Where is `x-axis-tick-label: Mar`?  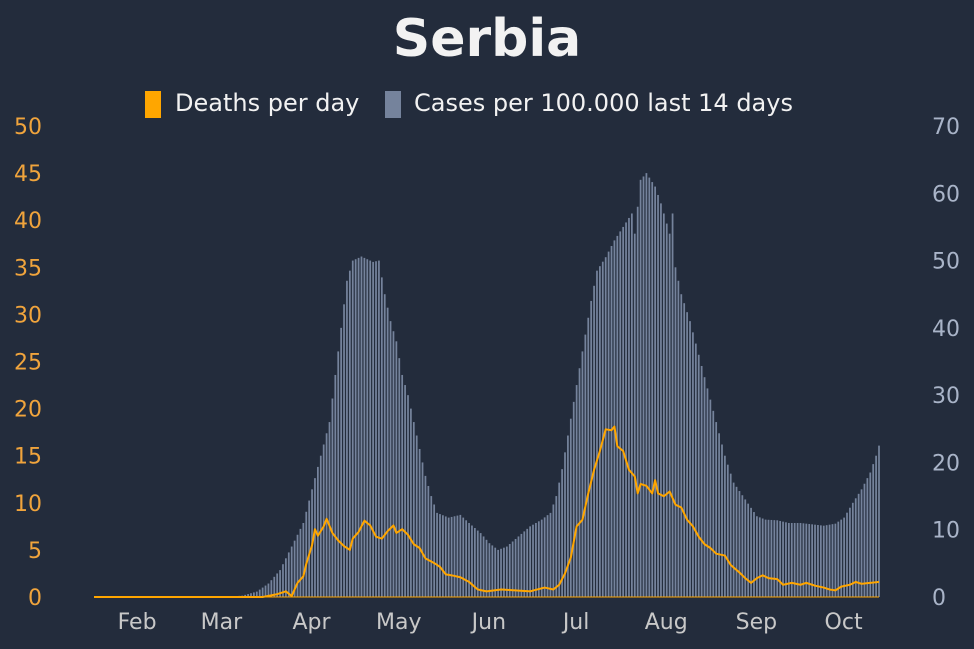
x-axis-tick-label: Mar is located at coordinates (222, 622).